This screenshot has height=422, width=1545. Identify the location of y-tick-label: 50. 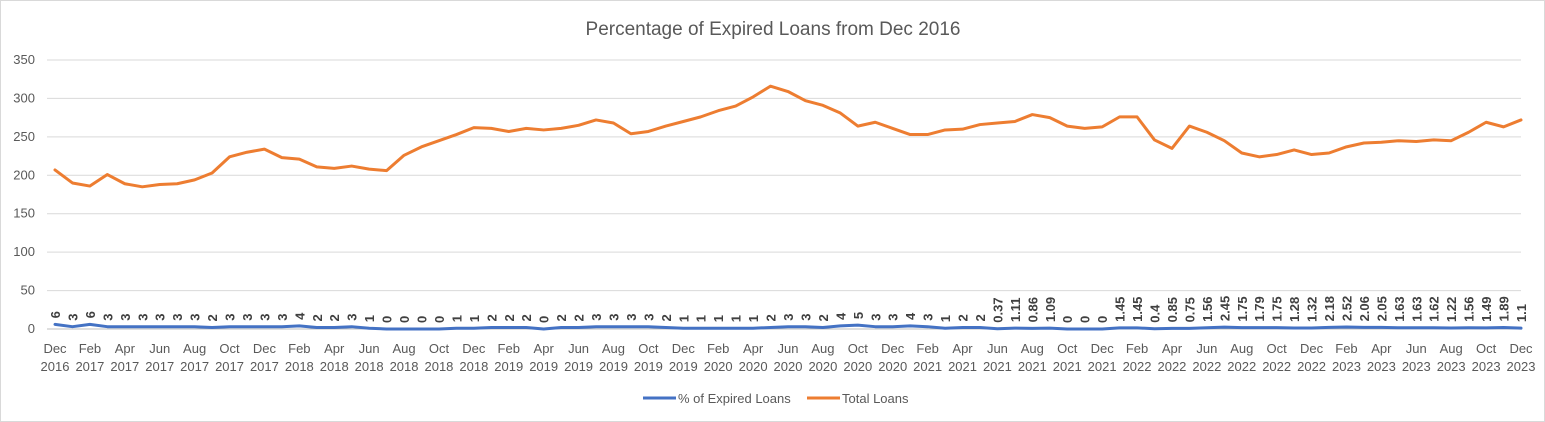
(28, 290).